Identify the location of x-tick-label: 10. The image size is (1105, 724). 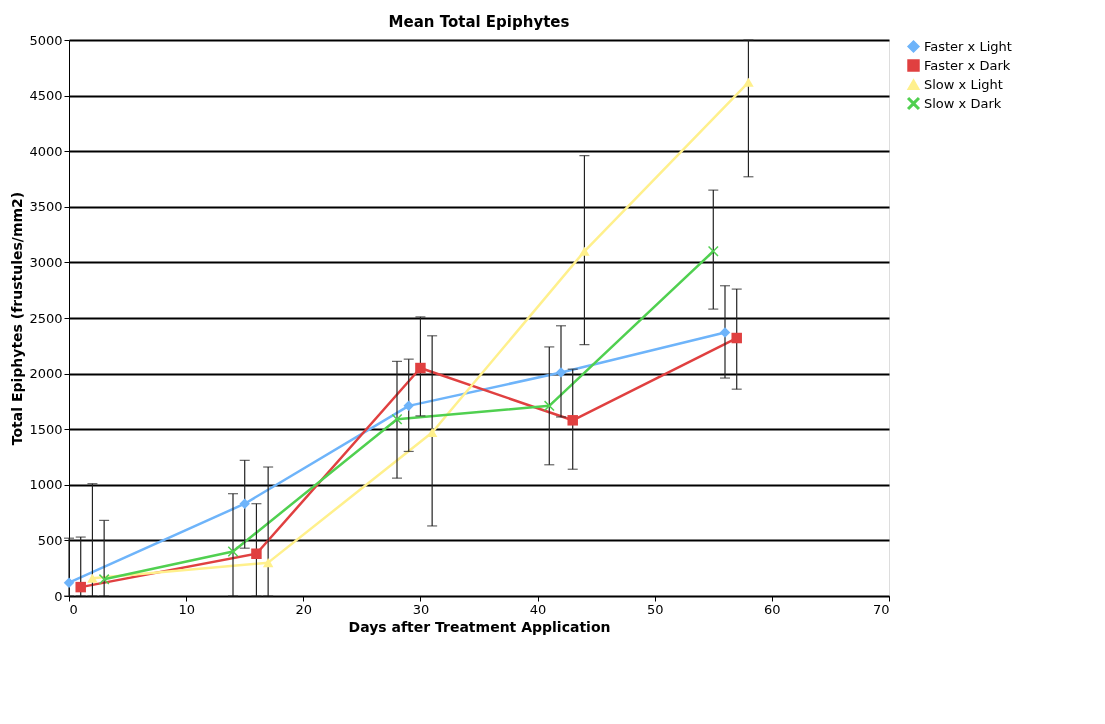
(186, 609).